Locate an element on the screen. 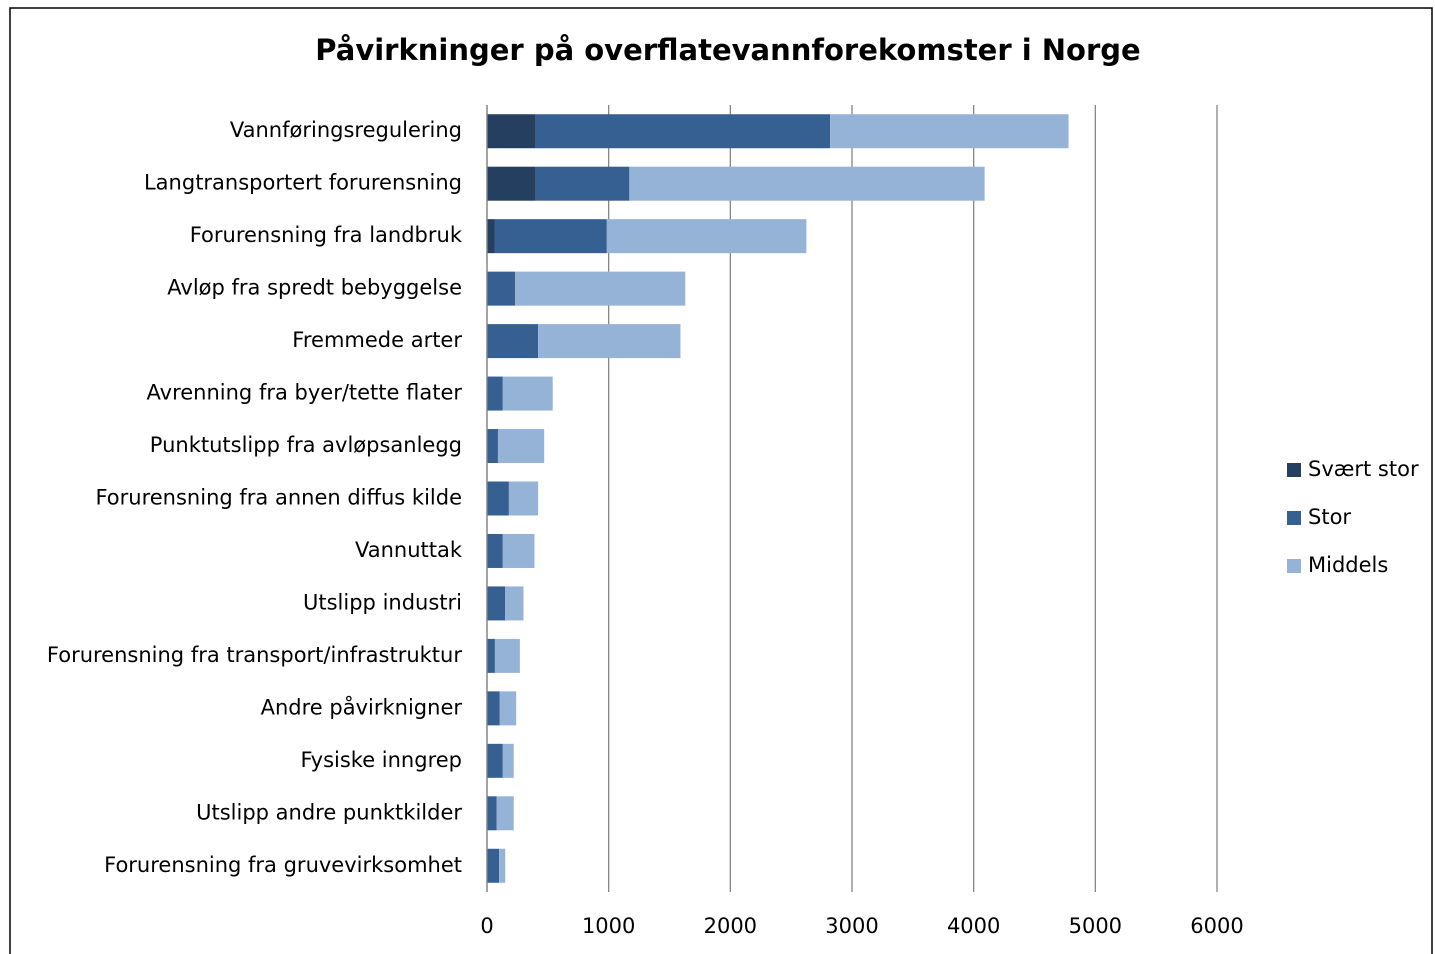 The width and height of the screenshot is (1435, 954). legend-label: Stor is located at coordinates (1329, 517).